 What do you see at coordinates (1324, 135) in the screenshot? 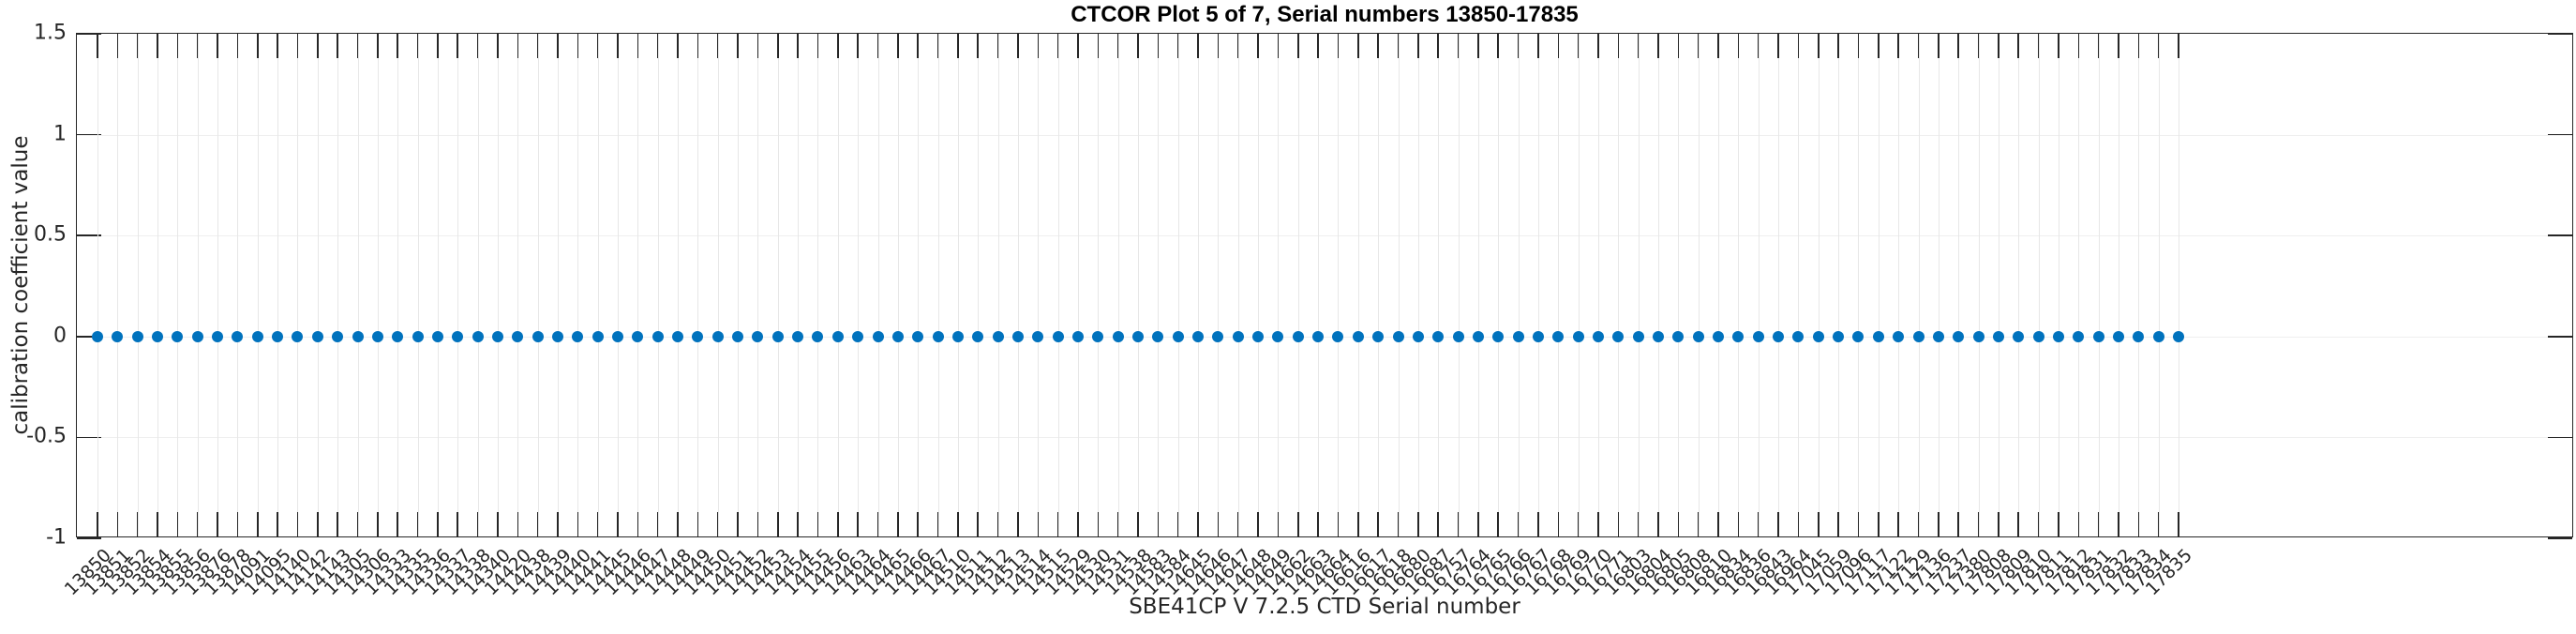
I see `gridline-horizontal` at bounding box center [1324, 135].